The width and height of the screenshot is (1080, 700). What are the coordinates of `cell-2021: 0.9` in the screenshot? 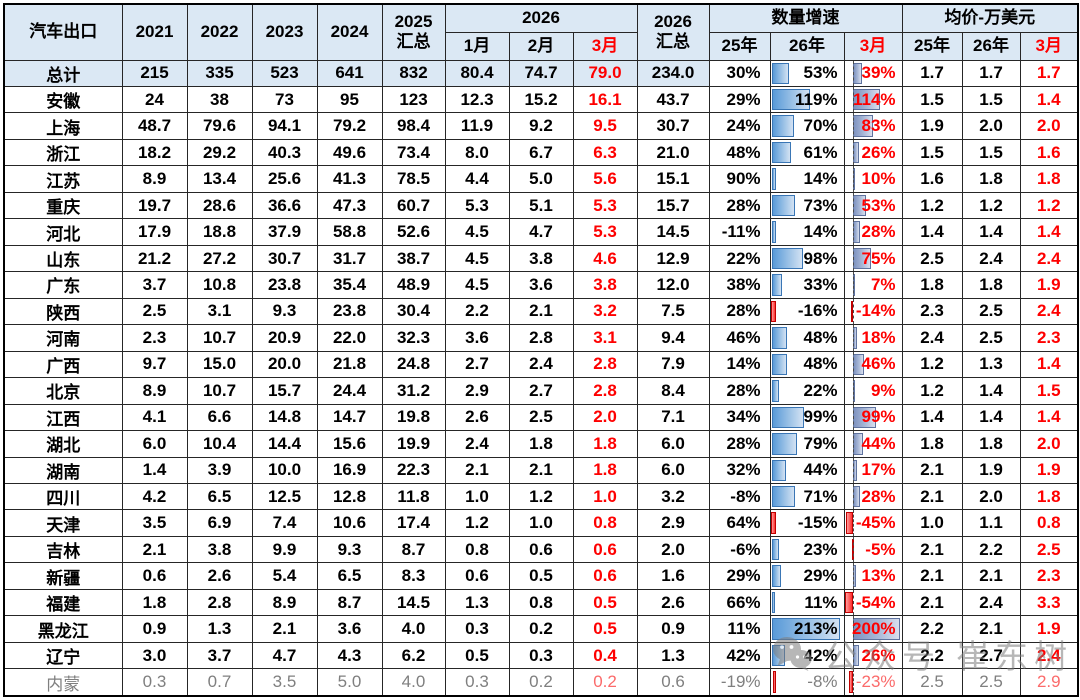 It's located at (154, 629).